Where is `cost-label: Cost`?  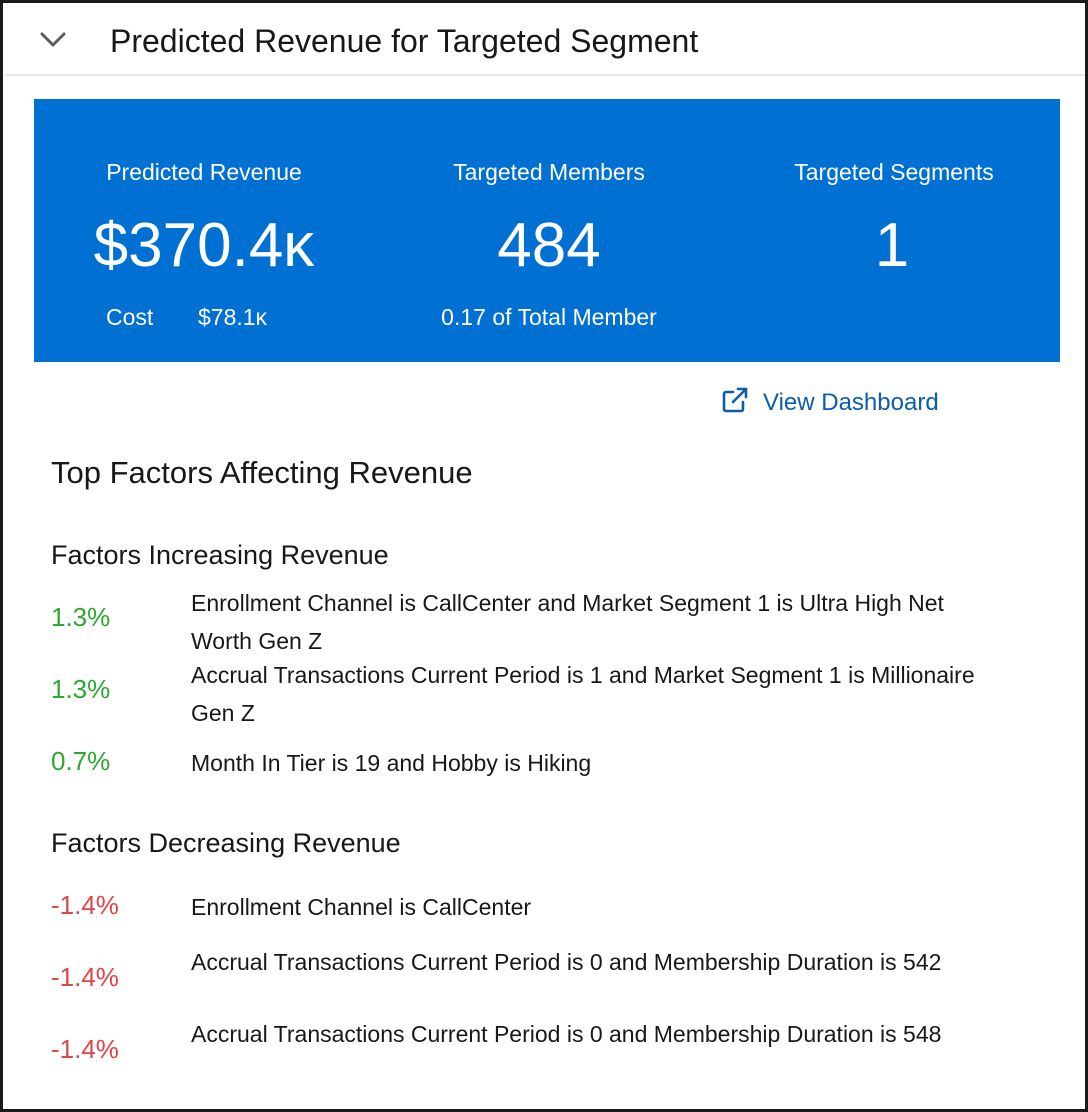 cost-label: Cost is located at coordinates (130, 317).